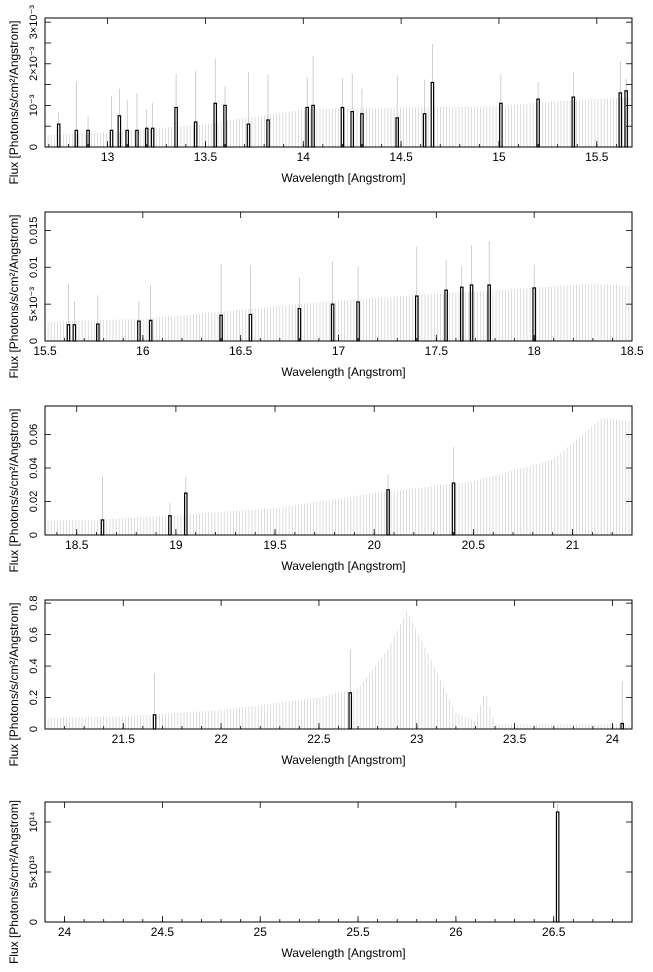  Describe the element at coordinates (437, 351) in the screenshot. I see `x-tick-label: 17.5` at that location.